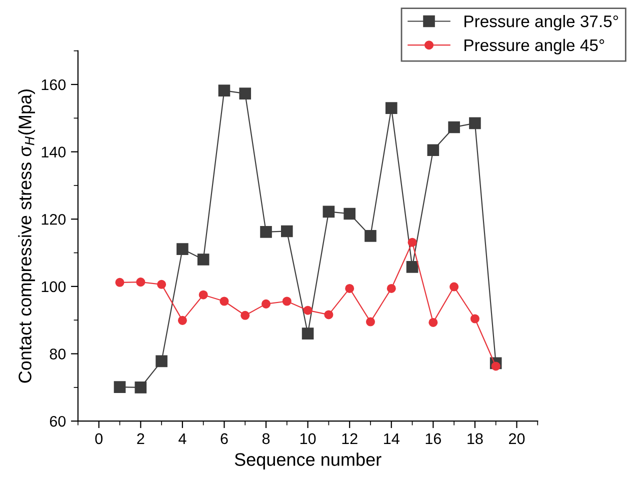 This screenshot has height=484, width=634. I want to click on y-tick-label: 100, so click(54, 286).